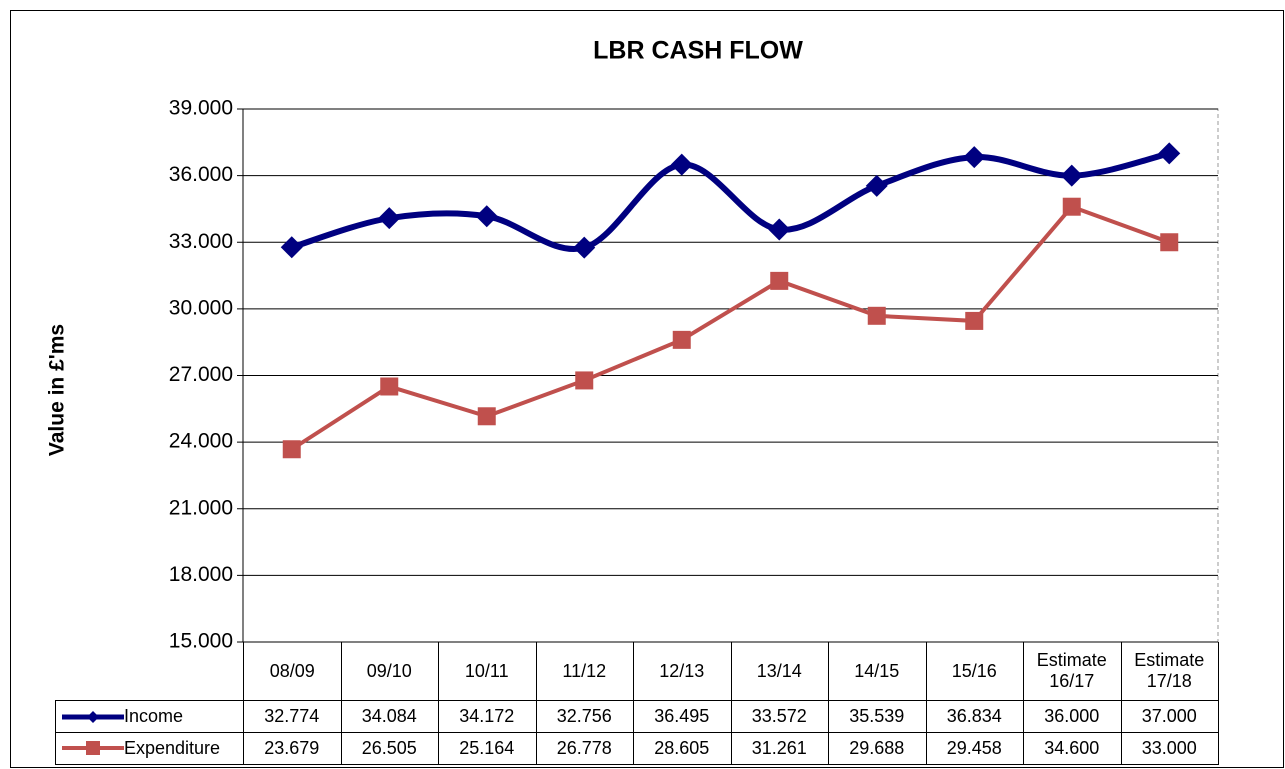  What do you see at coordinates (389, 716) in the screenshot?
I see `value-cell: 34.084` at bounding box center [389, 716].